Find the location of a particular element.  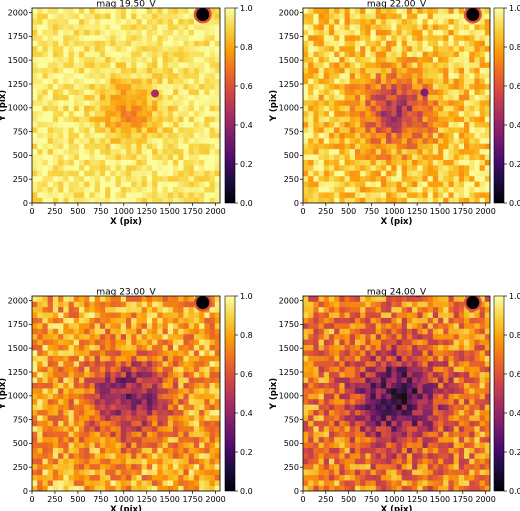

x-tick-label: 1000 is located at coordinates (124, 211).